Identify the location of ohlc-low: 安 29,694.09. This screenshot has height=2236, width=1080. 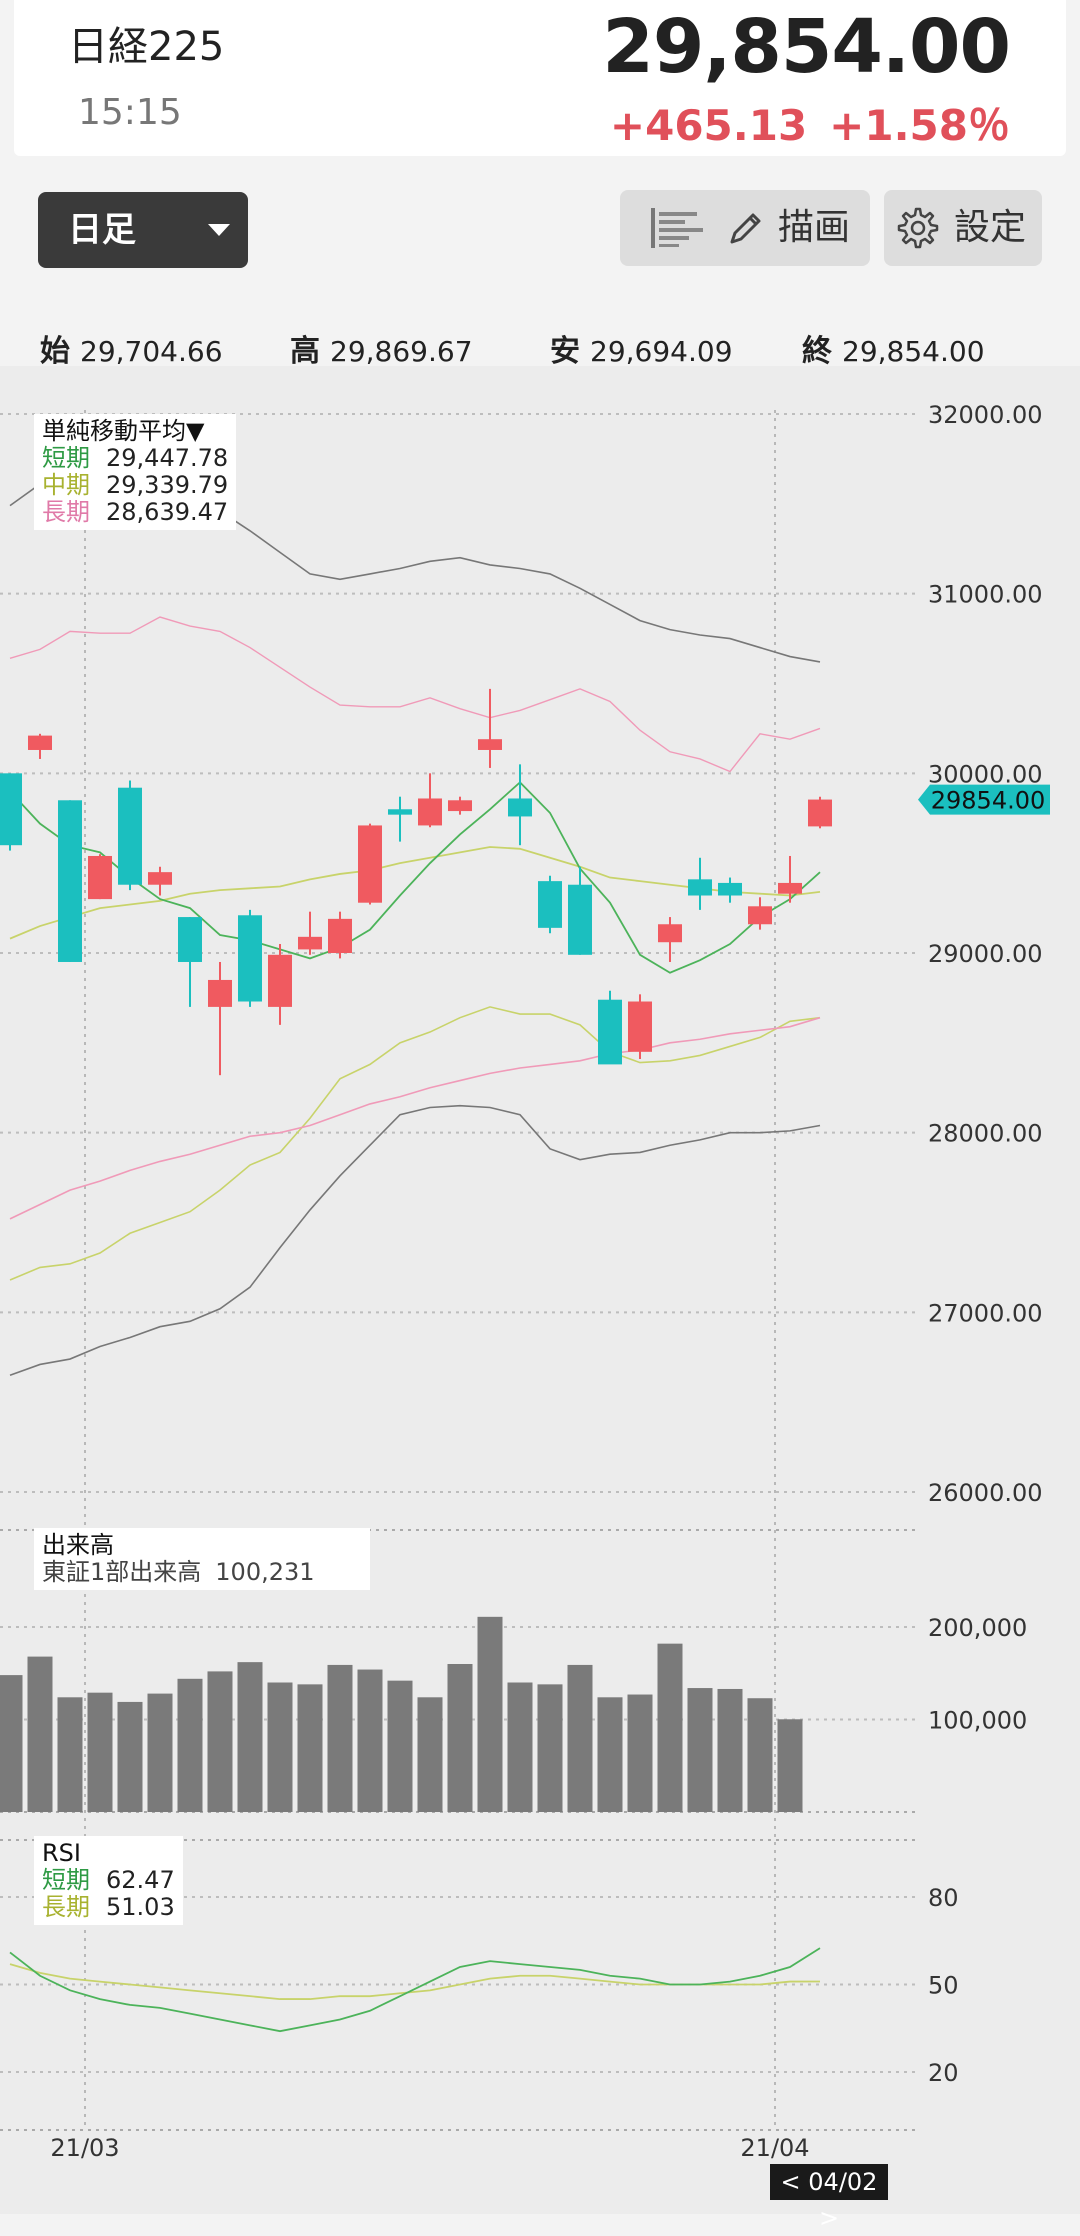
(641, 348).